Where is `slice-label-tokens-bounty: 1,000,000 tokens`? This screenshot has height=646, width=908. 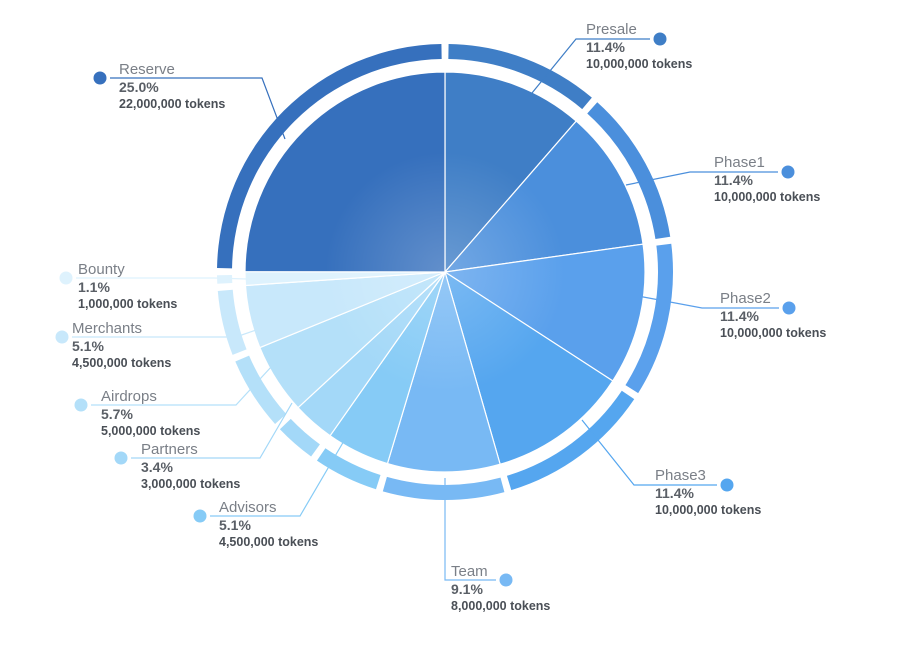 slice-label-tokens-bounty: 1,000,000 tokens is located at coordinates (127, 304).